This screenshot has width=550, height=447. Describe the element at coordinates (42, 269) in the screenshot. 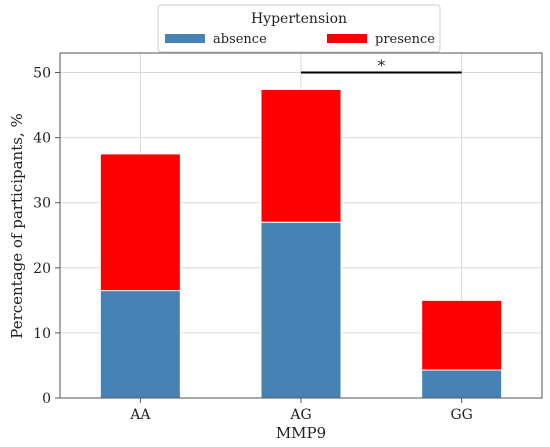

I see `y-tick-label-20: 20` at that location.